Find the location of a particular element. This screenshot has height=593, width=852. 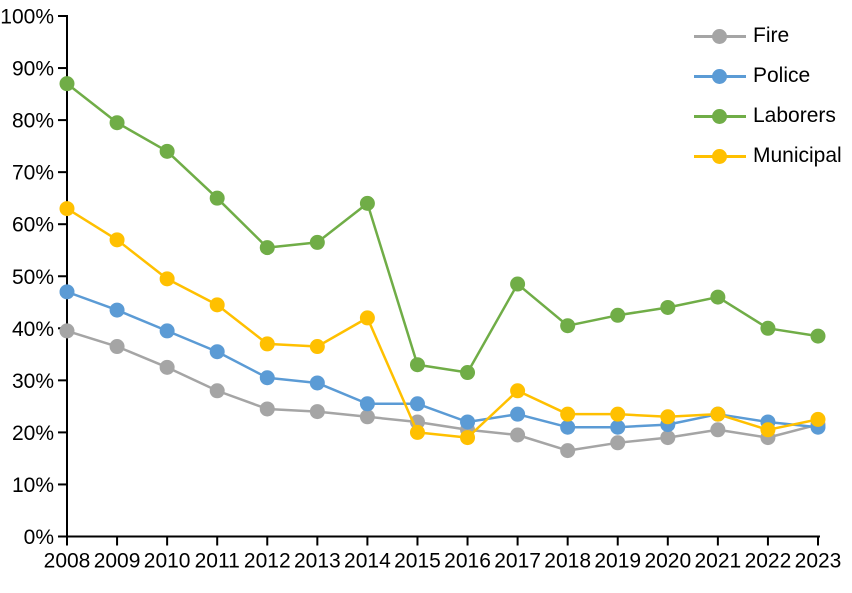

x-axis-tick-label: 2010 is located at coordinates (167, 561).